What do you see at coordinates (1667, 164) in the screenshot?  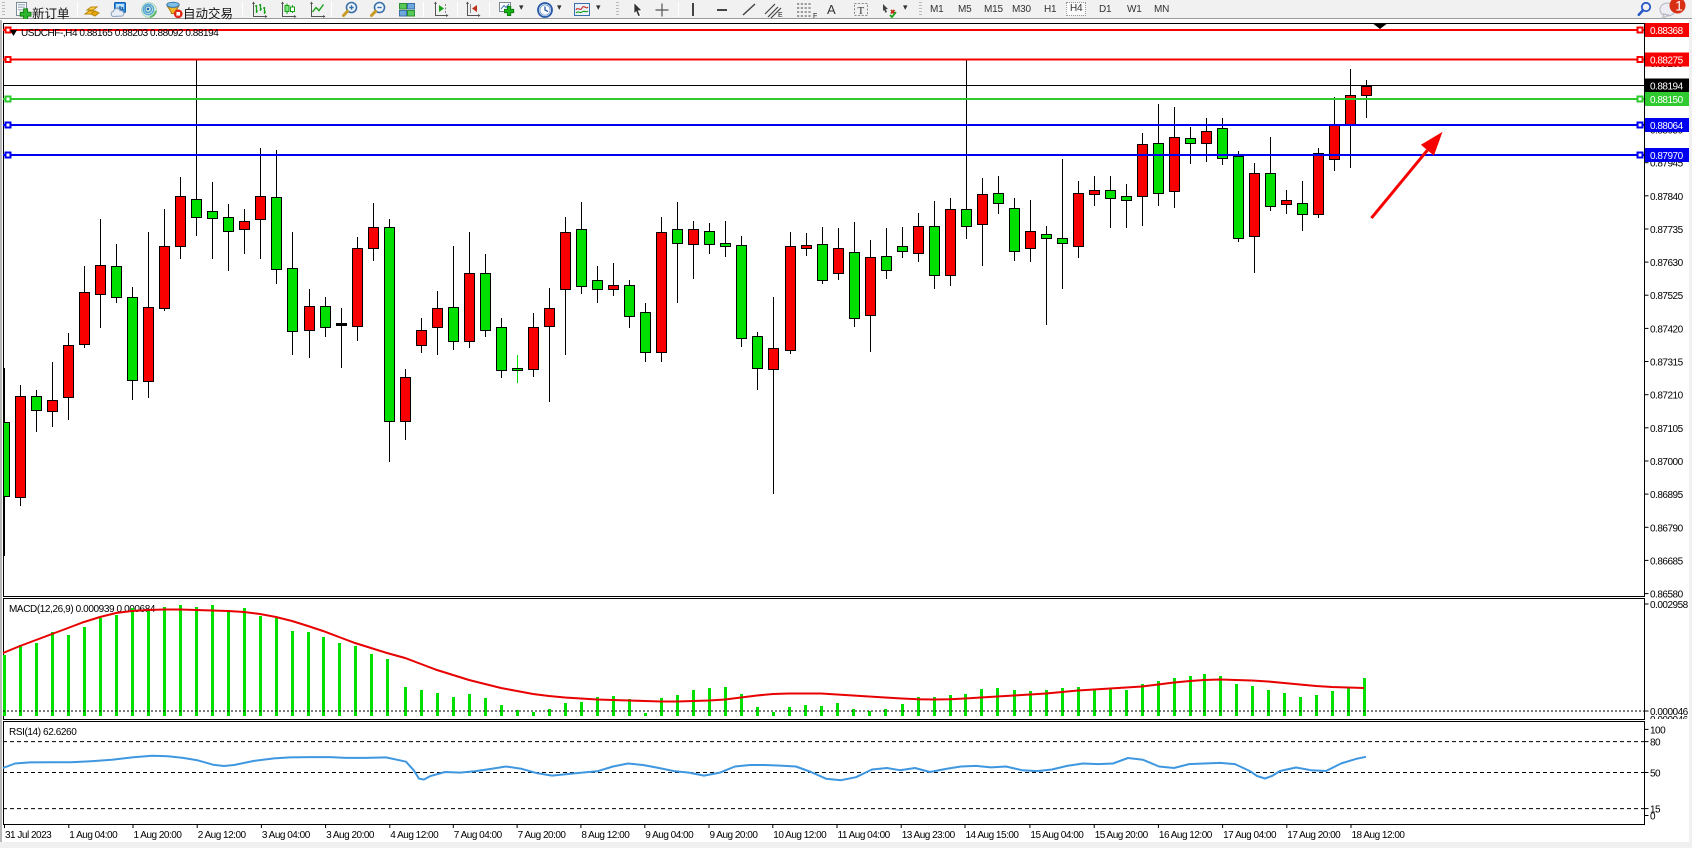 I see `svg-text: 0.87945` at bounding box center [1667, 164].